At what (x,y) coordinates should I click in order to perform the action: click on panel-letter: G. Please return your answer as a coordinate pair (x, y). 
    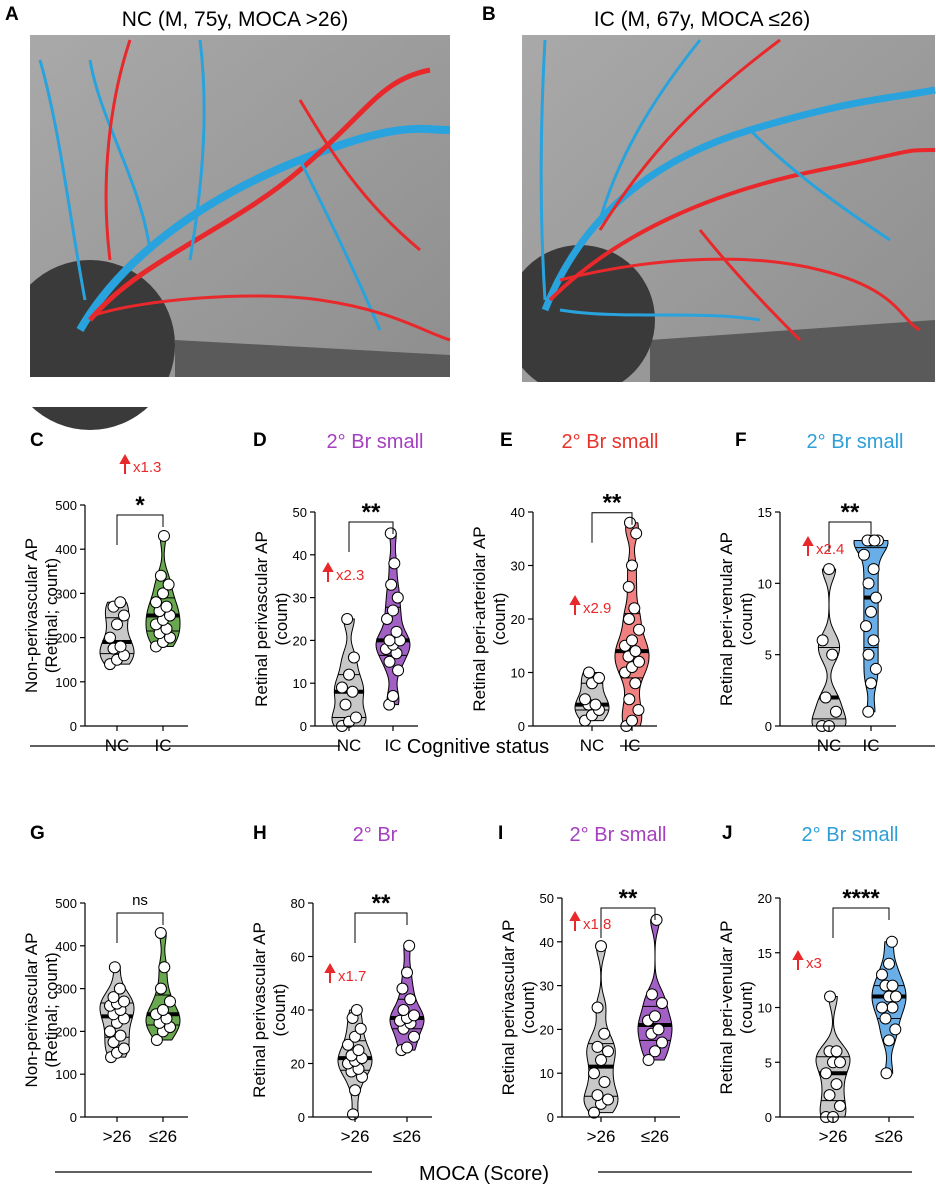
    Looking at the image, I should click on (37, 833).